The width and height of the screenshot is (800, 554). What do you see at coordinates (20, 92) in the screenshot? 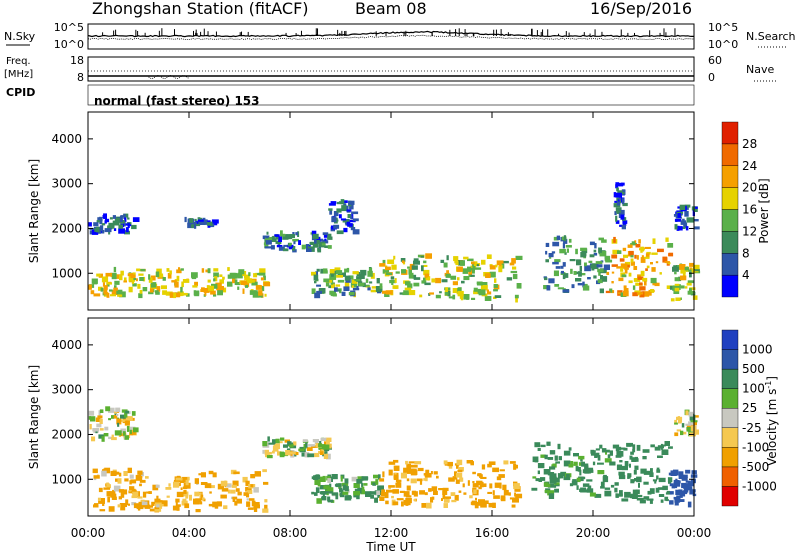
I see `cpid-label: CPID` at bounding box center [20, 92].